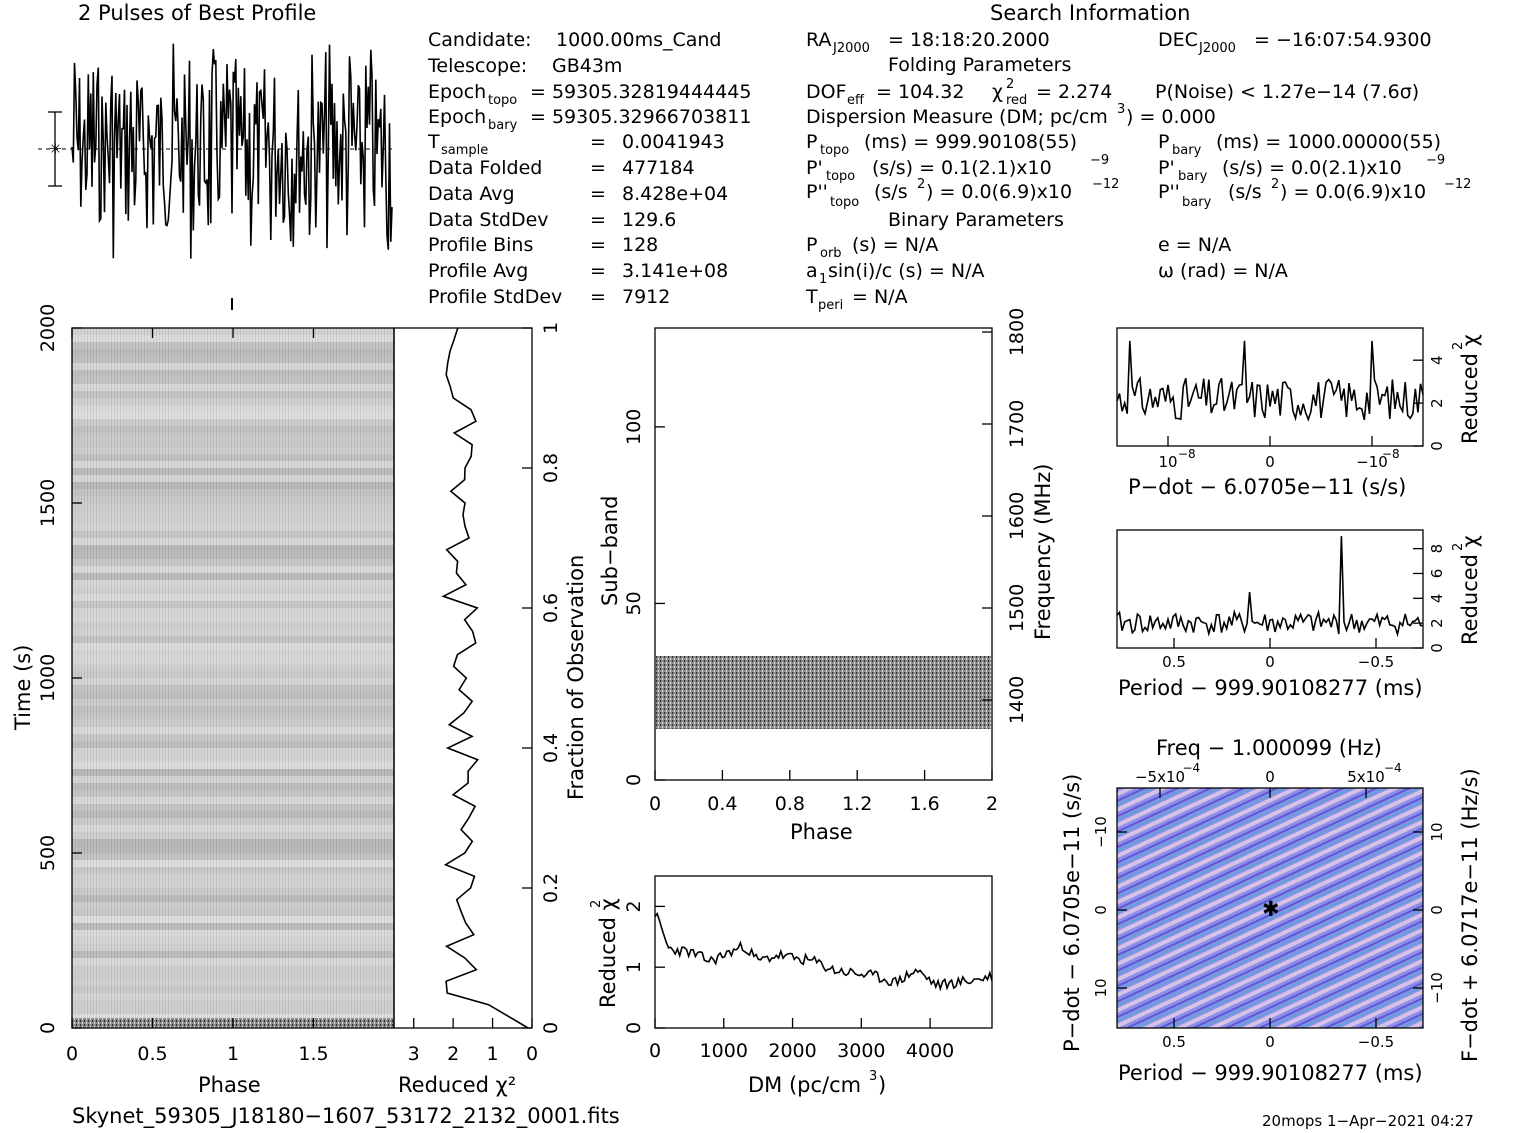 The width and height of the screenshot is (1517, 1133). Describe the element at coordinates (1223, 271) in the screenshot. I see `omega-value: ω (rad) = N/A` at that location.